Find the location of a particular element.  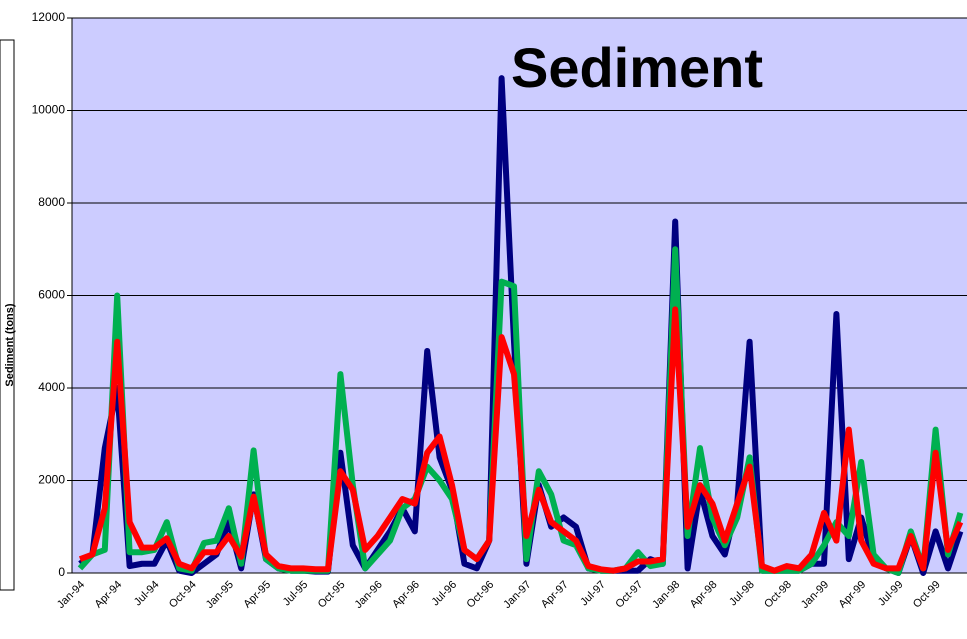

x-tick-label: Oct-95 is located at coordinates (332, 595).